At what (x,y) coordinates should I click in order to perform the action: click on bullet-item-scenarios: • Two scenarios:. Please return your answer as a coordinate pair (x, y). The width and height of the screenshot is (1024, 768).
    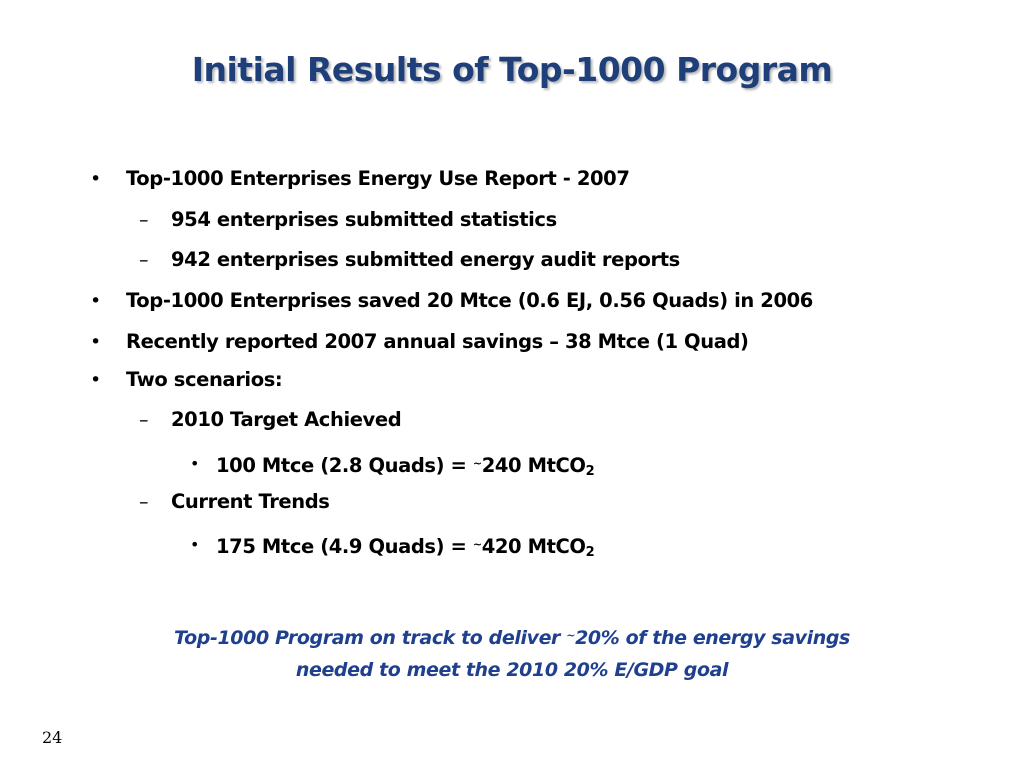
    Looking at the image, I should click on (186, 380).